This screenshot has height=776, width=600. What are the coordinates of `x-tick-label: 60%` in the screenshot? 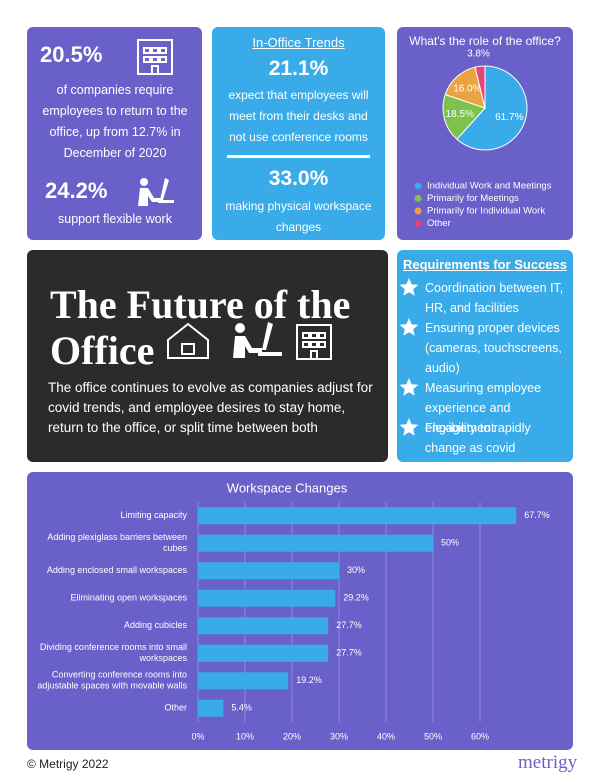 It's located at (480, 736).